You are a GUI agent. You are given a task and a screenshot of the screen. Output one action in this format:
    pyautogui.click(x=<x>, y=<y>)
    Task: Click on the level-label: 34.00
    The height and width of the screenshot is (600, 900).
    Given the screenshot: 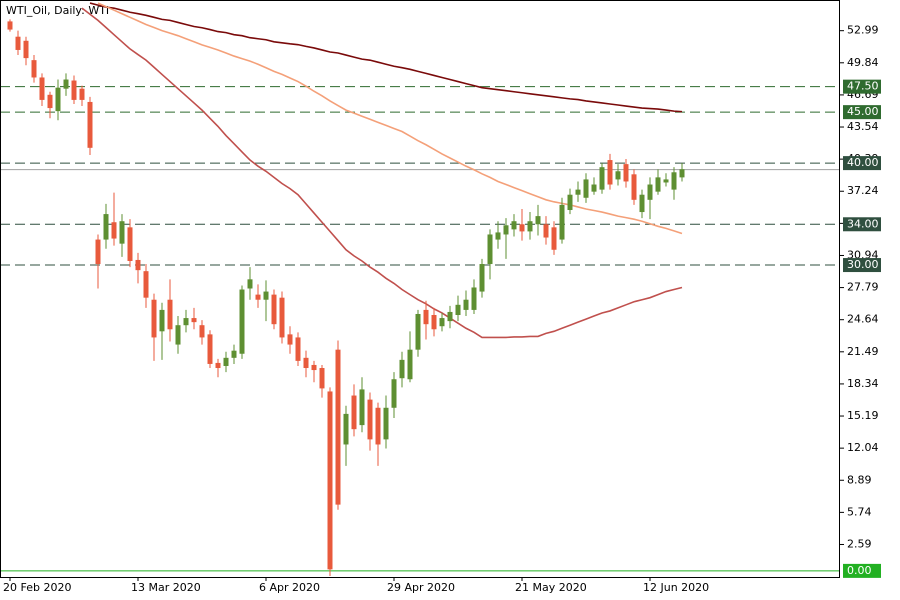 What is the action you would take?
    pyautogui.click(x=863, y=223)
    